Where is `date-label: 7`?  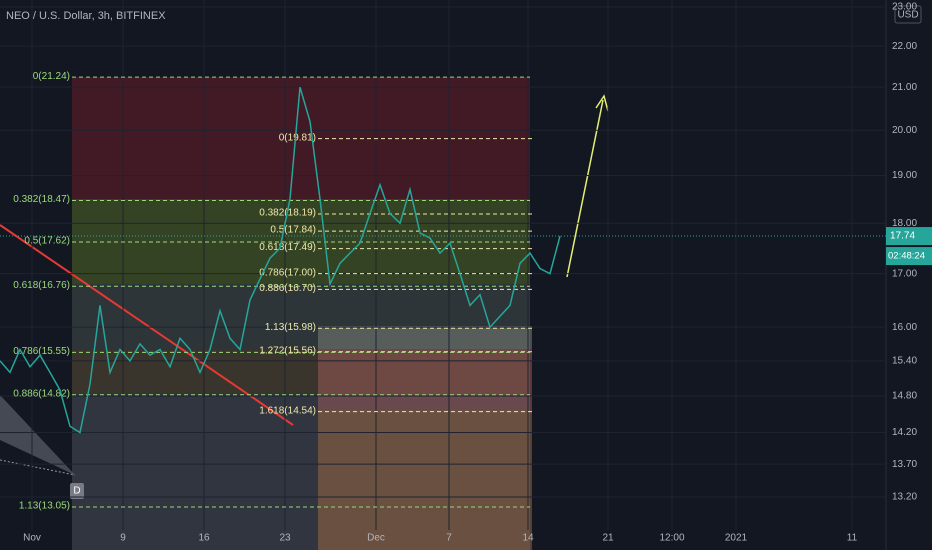
date-label: 7 is located at coordinates (449, 538).